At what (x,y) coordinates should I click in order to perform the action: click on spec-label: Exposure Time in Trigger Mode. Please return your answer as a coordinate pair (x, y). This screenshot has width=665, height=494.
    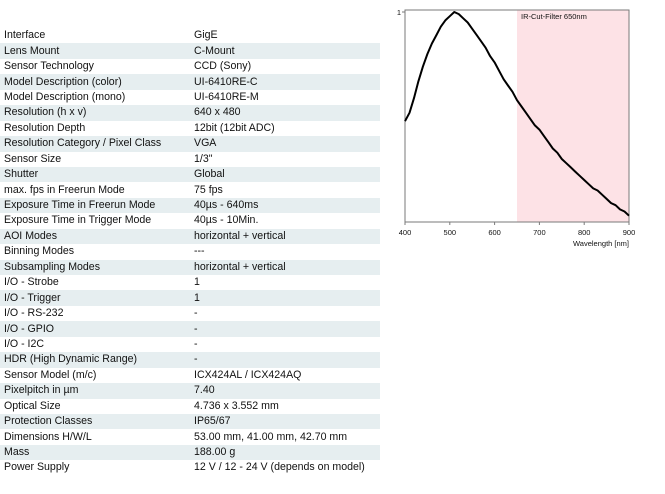
    Looking at the image, I should click on (78, 220).